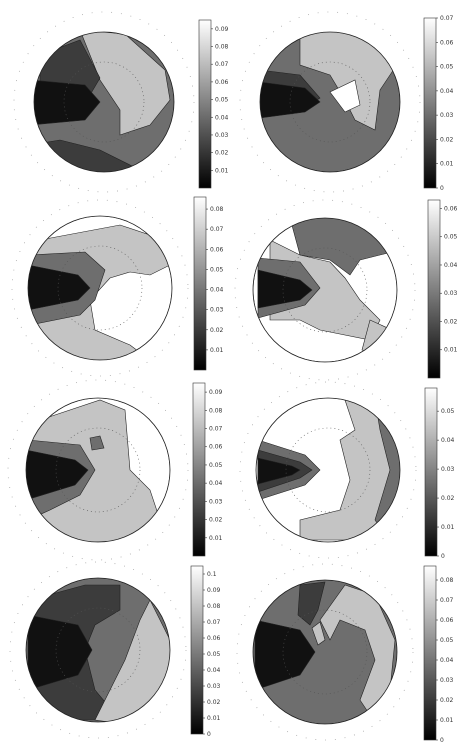 The image size is (469, 745). What do you see at coordinates (446, 484) in the screenshot?
I see `colorbar-ticks: 0 0.01 0.02 0.03 0.04 0.05` at bounding box center [446, 484].